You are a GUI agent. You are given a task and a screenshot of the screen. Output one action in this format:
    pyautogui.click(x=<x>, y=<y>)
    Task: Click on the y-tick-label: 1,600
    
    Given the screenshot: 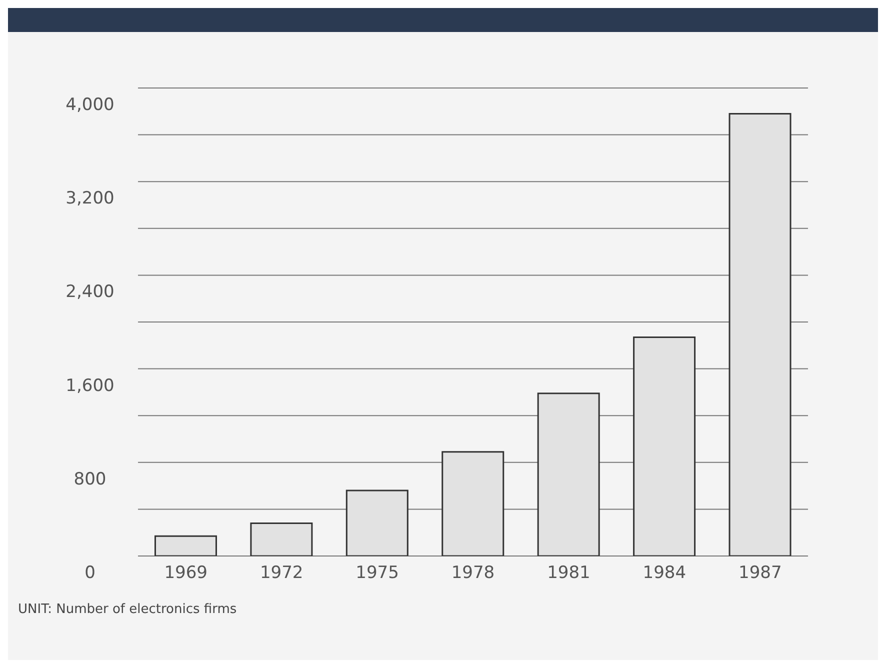 What is the action you would take?
    pyautogui.click(x=90, y=386)
    